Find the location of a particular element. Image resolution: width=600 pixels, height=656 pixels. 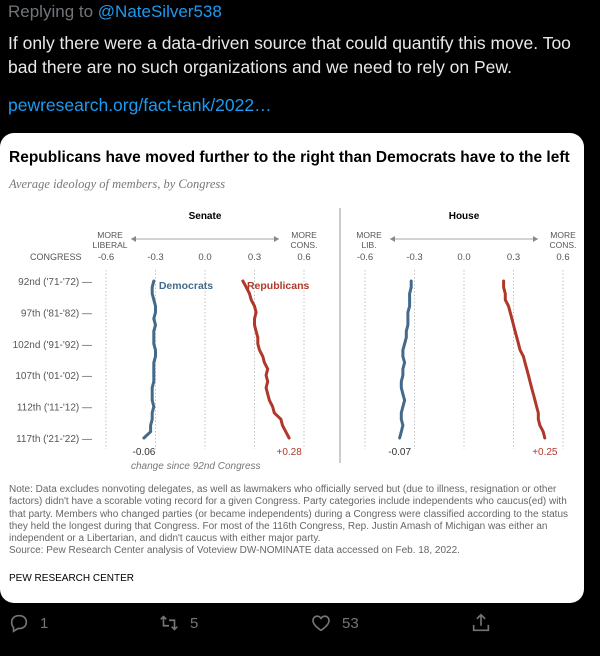

retweet-button: 5 is located at coordinates (178, 623).